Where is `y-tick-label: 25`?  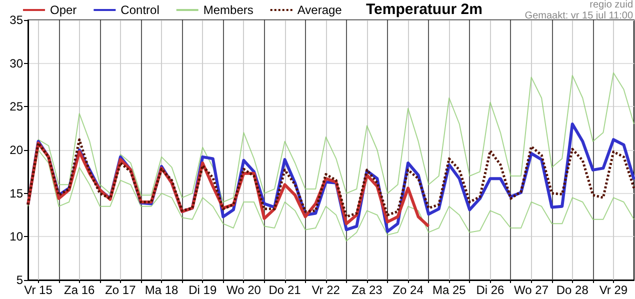
y-tick-label: 25 is located at coordinates (17, 107).